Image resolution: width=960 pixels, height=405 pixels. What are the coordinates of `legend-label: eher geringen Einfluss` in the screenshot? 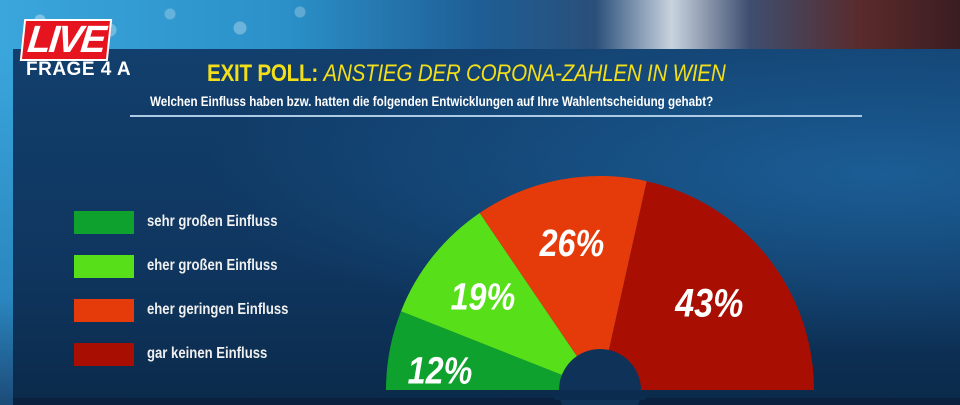 It's located at (218, 309).